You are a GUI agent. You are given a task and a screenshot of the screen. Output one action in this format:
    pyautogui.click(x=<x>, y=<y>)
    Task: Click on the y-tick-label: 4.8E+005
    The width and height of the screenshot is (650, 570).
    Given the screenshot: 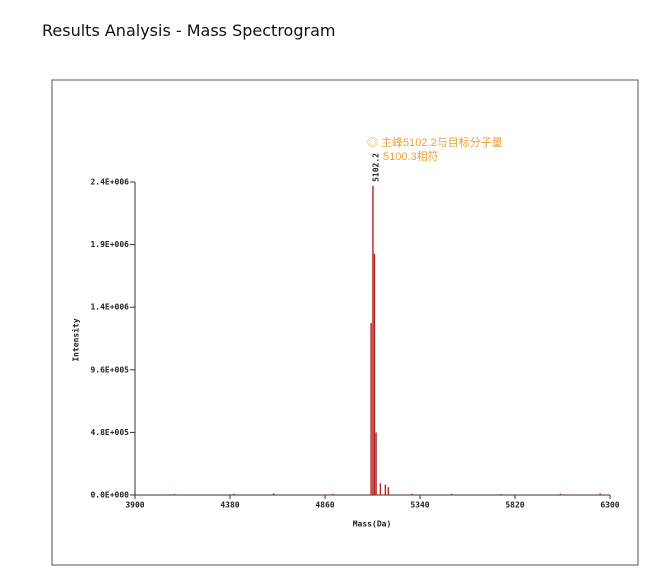 What is the action you would take?
    pyautogui.click(x=109, y=432)
    